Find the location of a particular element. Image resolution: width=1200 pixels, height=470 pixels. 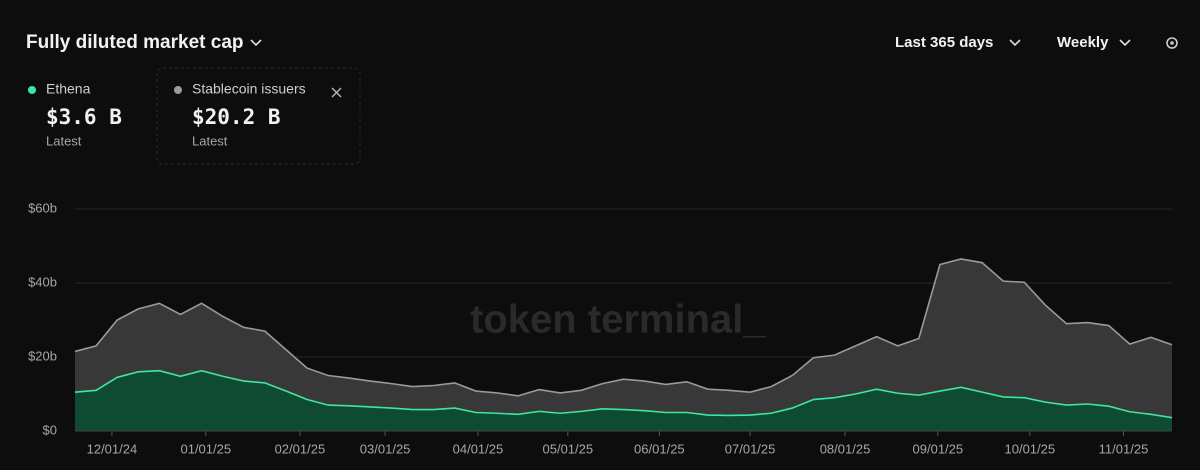

area-fill is located at coordinates (623, 400).